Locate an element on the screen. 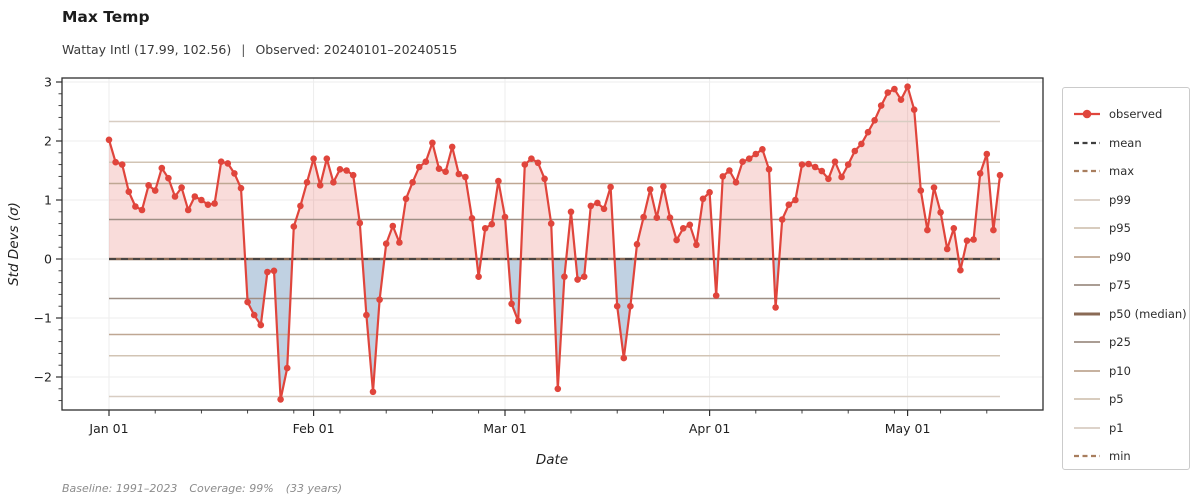 The width and height of the screenshot is (1200, 502). years-label: (33 years) is located at coordinates (314, 488).